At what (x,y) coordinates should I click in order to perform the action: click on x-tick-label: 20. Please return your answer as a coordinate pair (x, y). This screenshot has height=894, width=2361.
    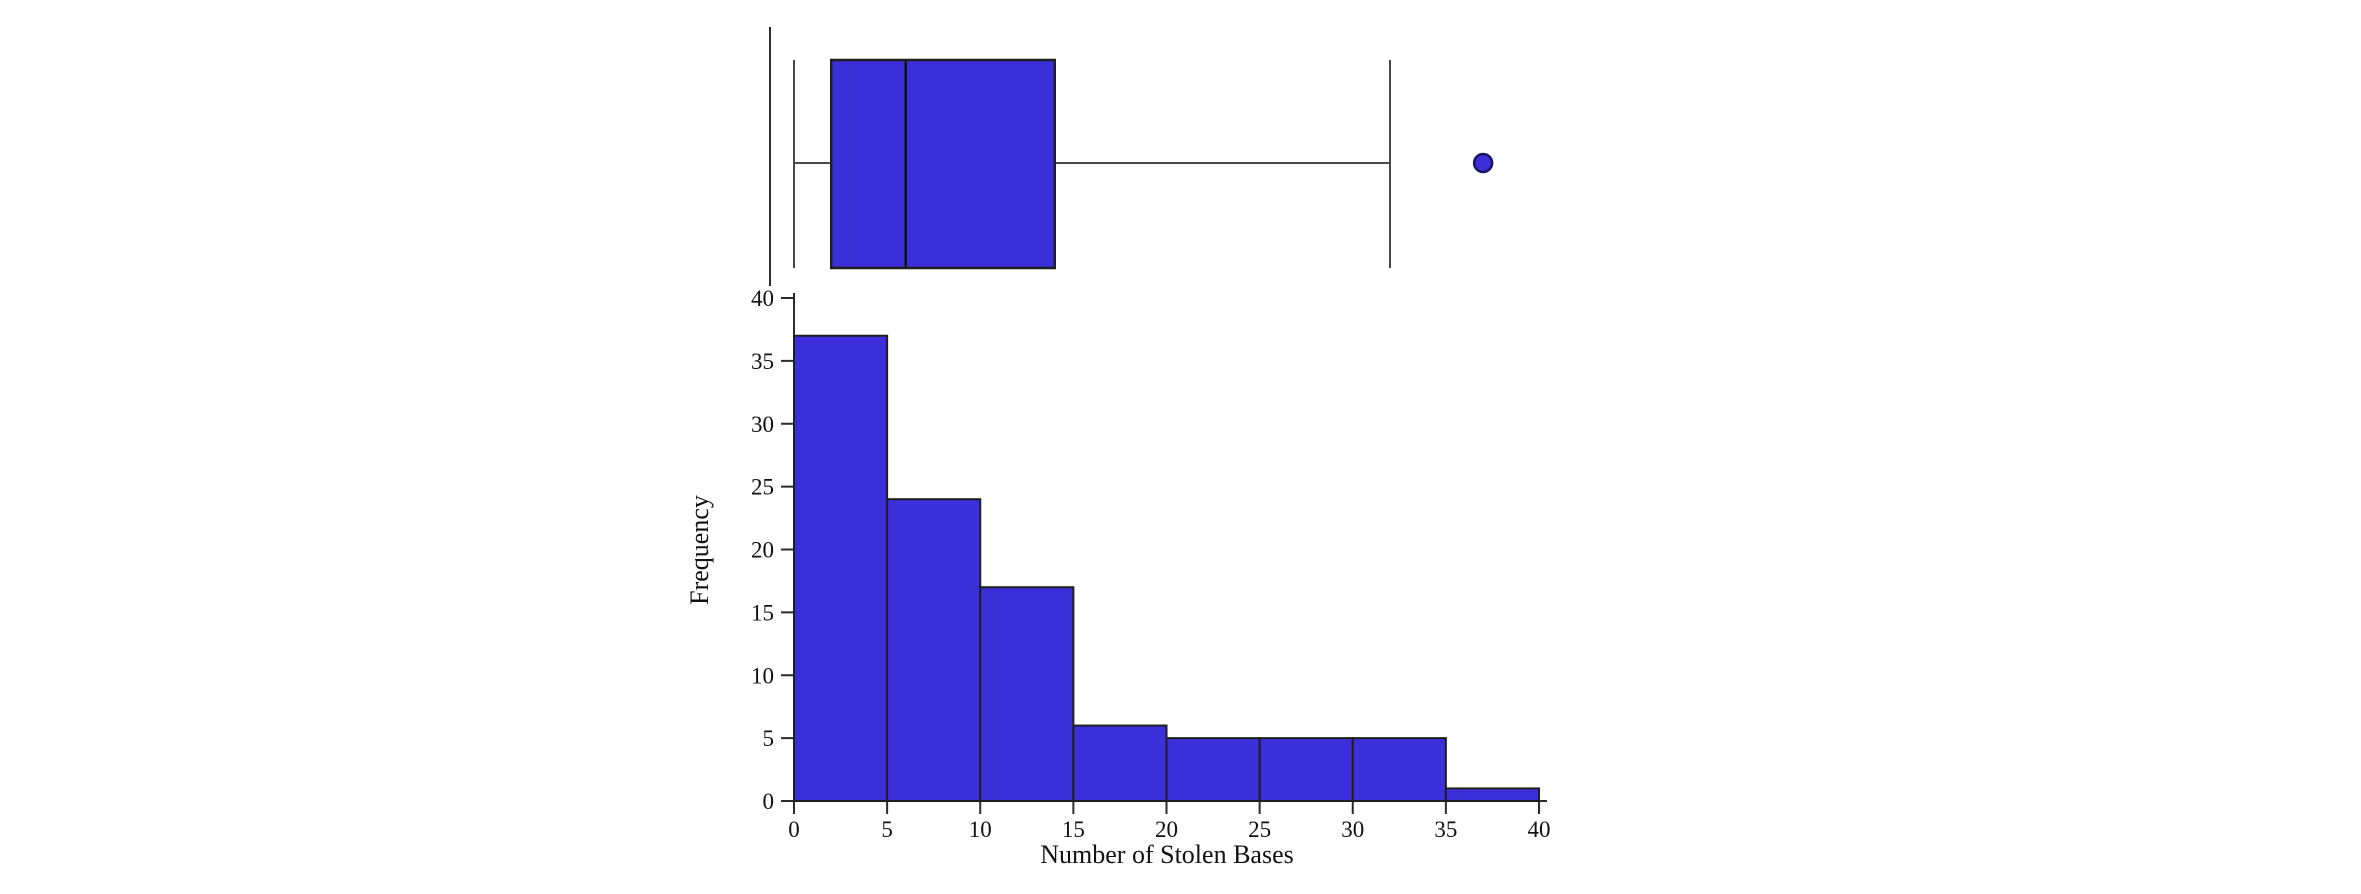
    Looking at the image, I should click on (1166, 829).